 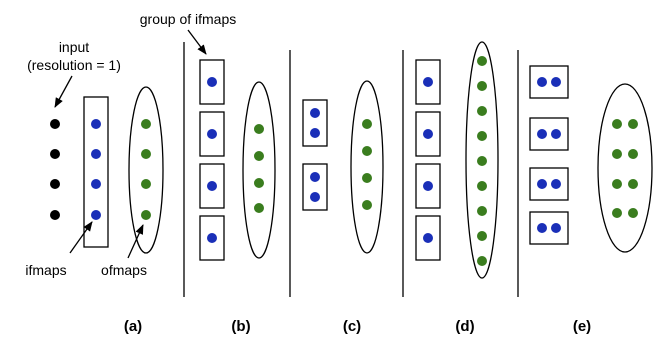 I want to click on panel-c: (c), so click(x=343, y=207).